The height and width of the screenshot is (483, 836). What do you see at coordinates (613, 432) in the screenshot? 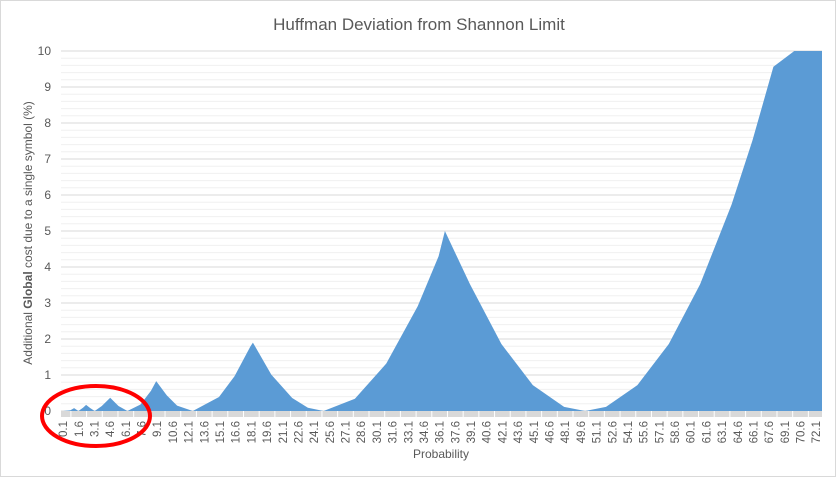
I see `x-tick-label: 52.6` at bounding box center [613, 432].